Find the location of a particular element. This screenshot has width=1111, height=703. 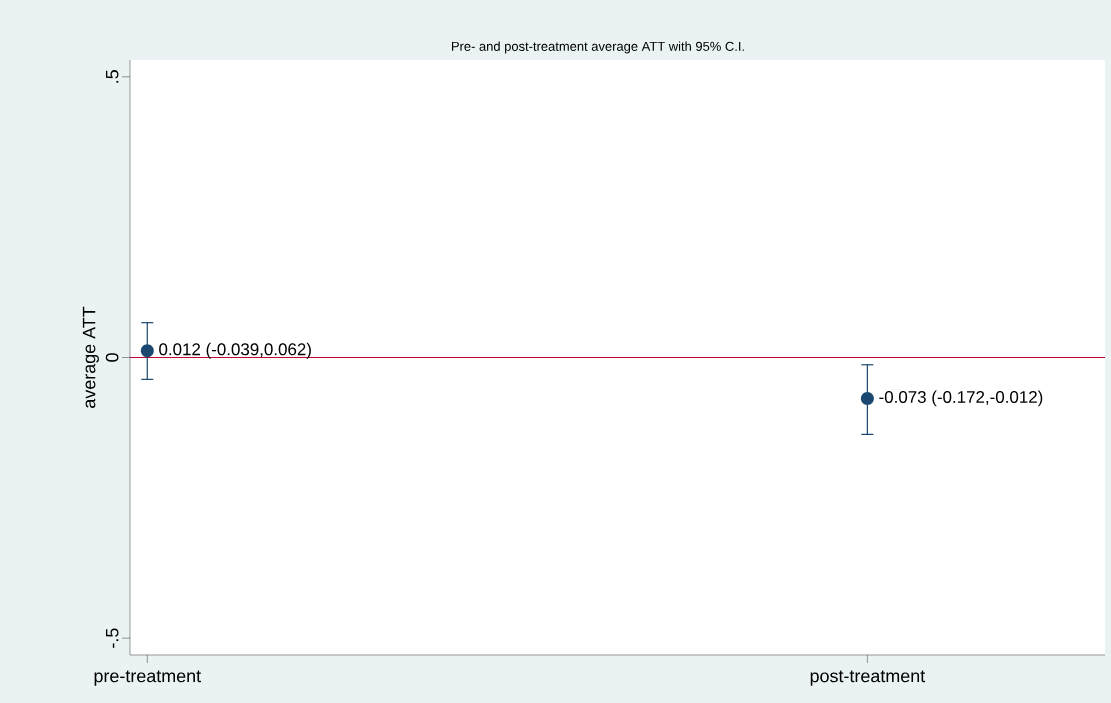

x-tick-label: post-treatment is located at coordinates (868, 678).